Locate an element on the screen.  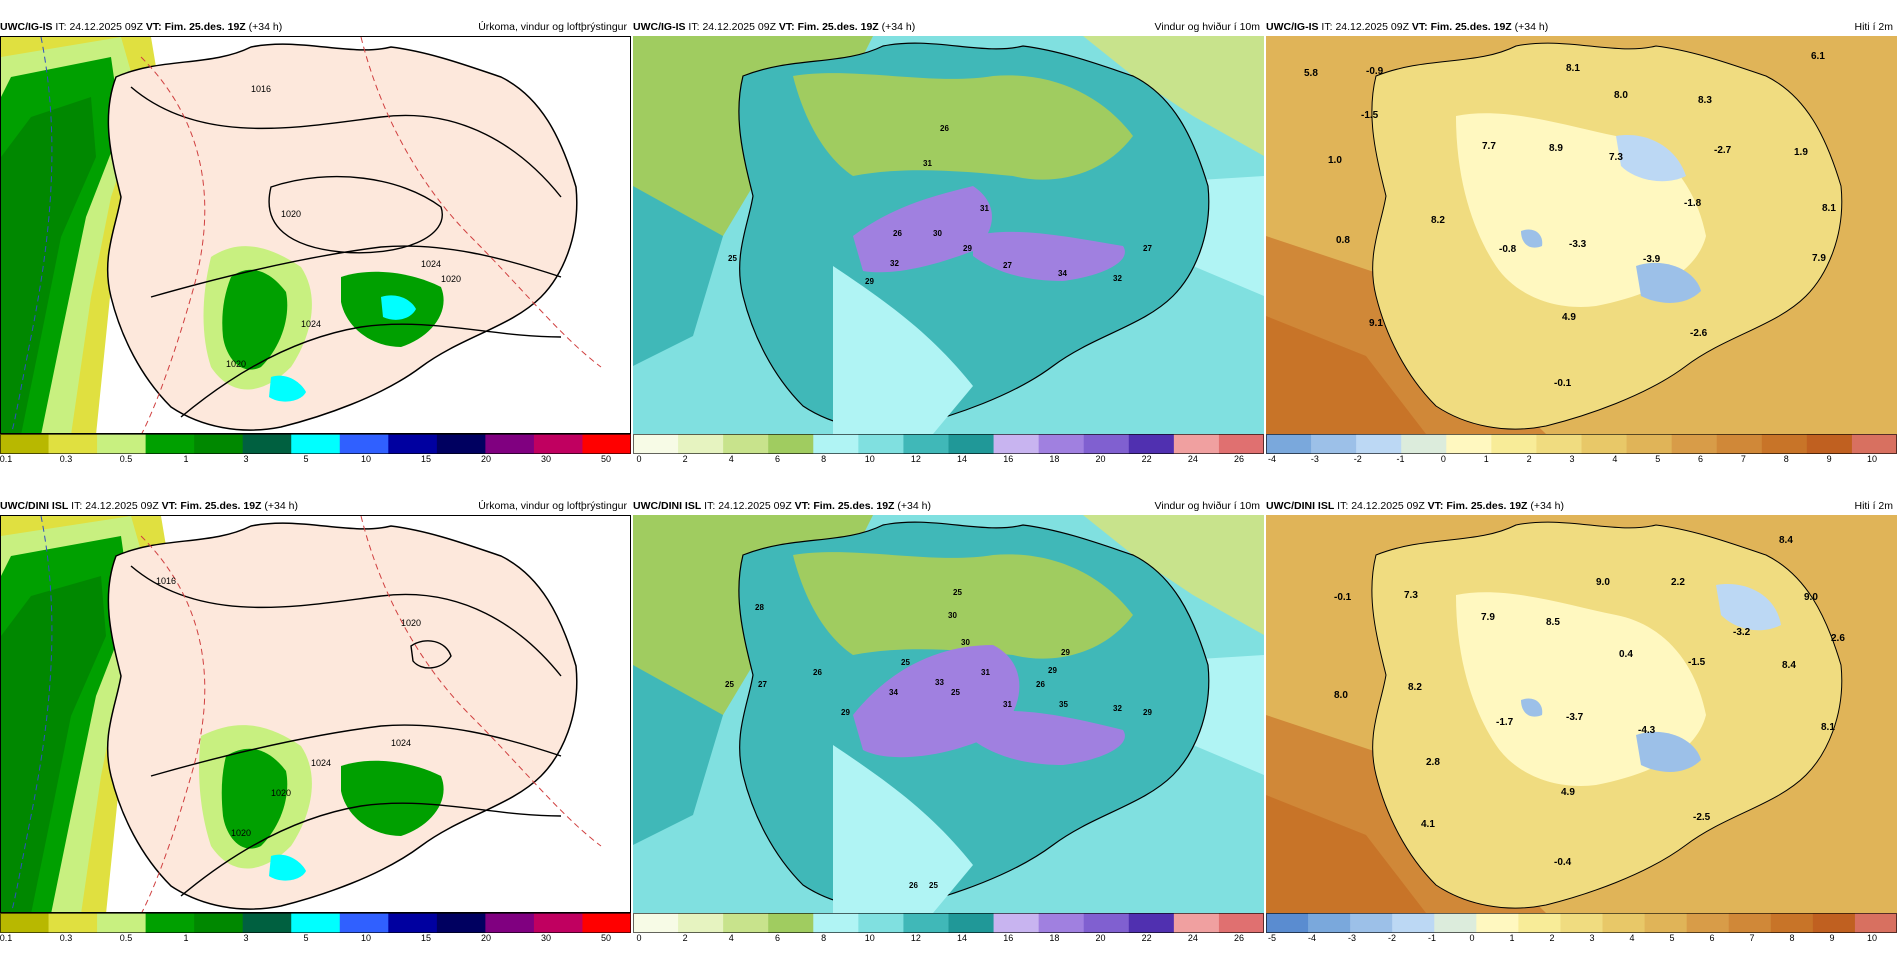
colorbar-tick-label: 12 is located at coordinates (915, 938).